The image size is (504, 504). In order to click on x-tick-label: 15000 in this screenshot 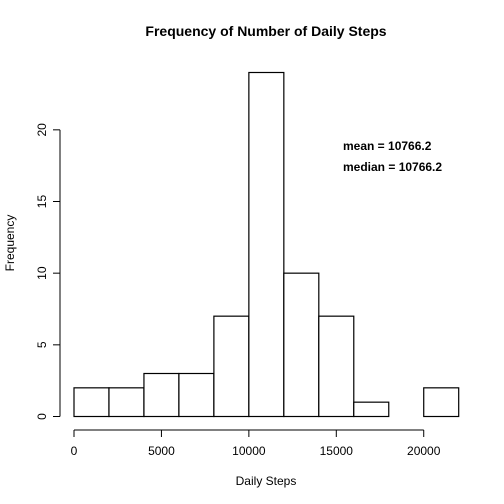, I will do `click(337, 451)`.